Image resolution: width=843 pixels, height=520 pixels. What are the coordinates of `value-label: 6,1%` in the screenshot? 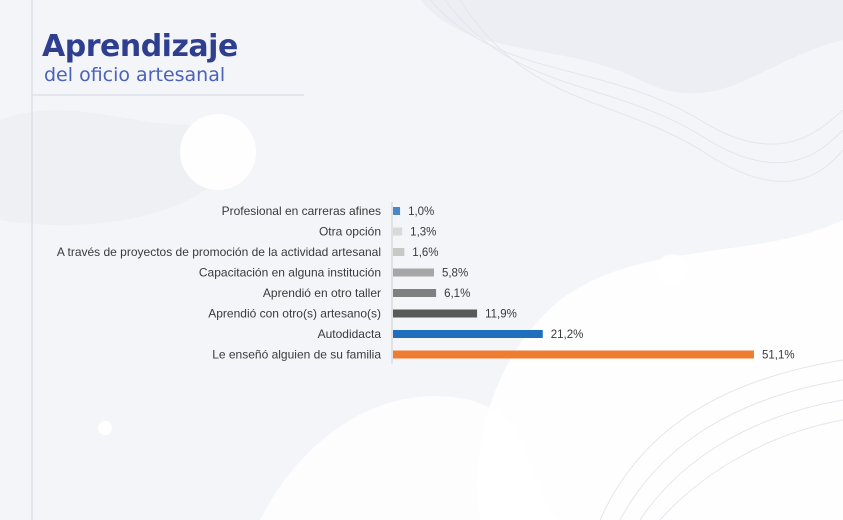 It's located at (457, 294).